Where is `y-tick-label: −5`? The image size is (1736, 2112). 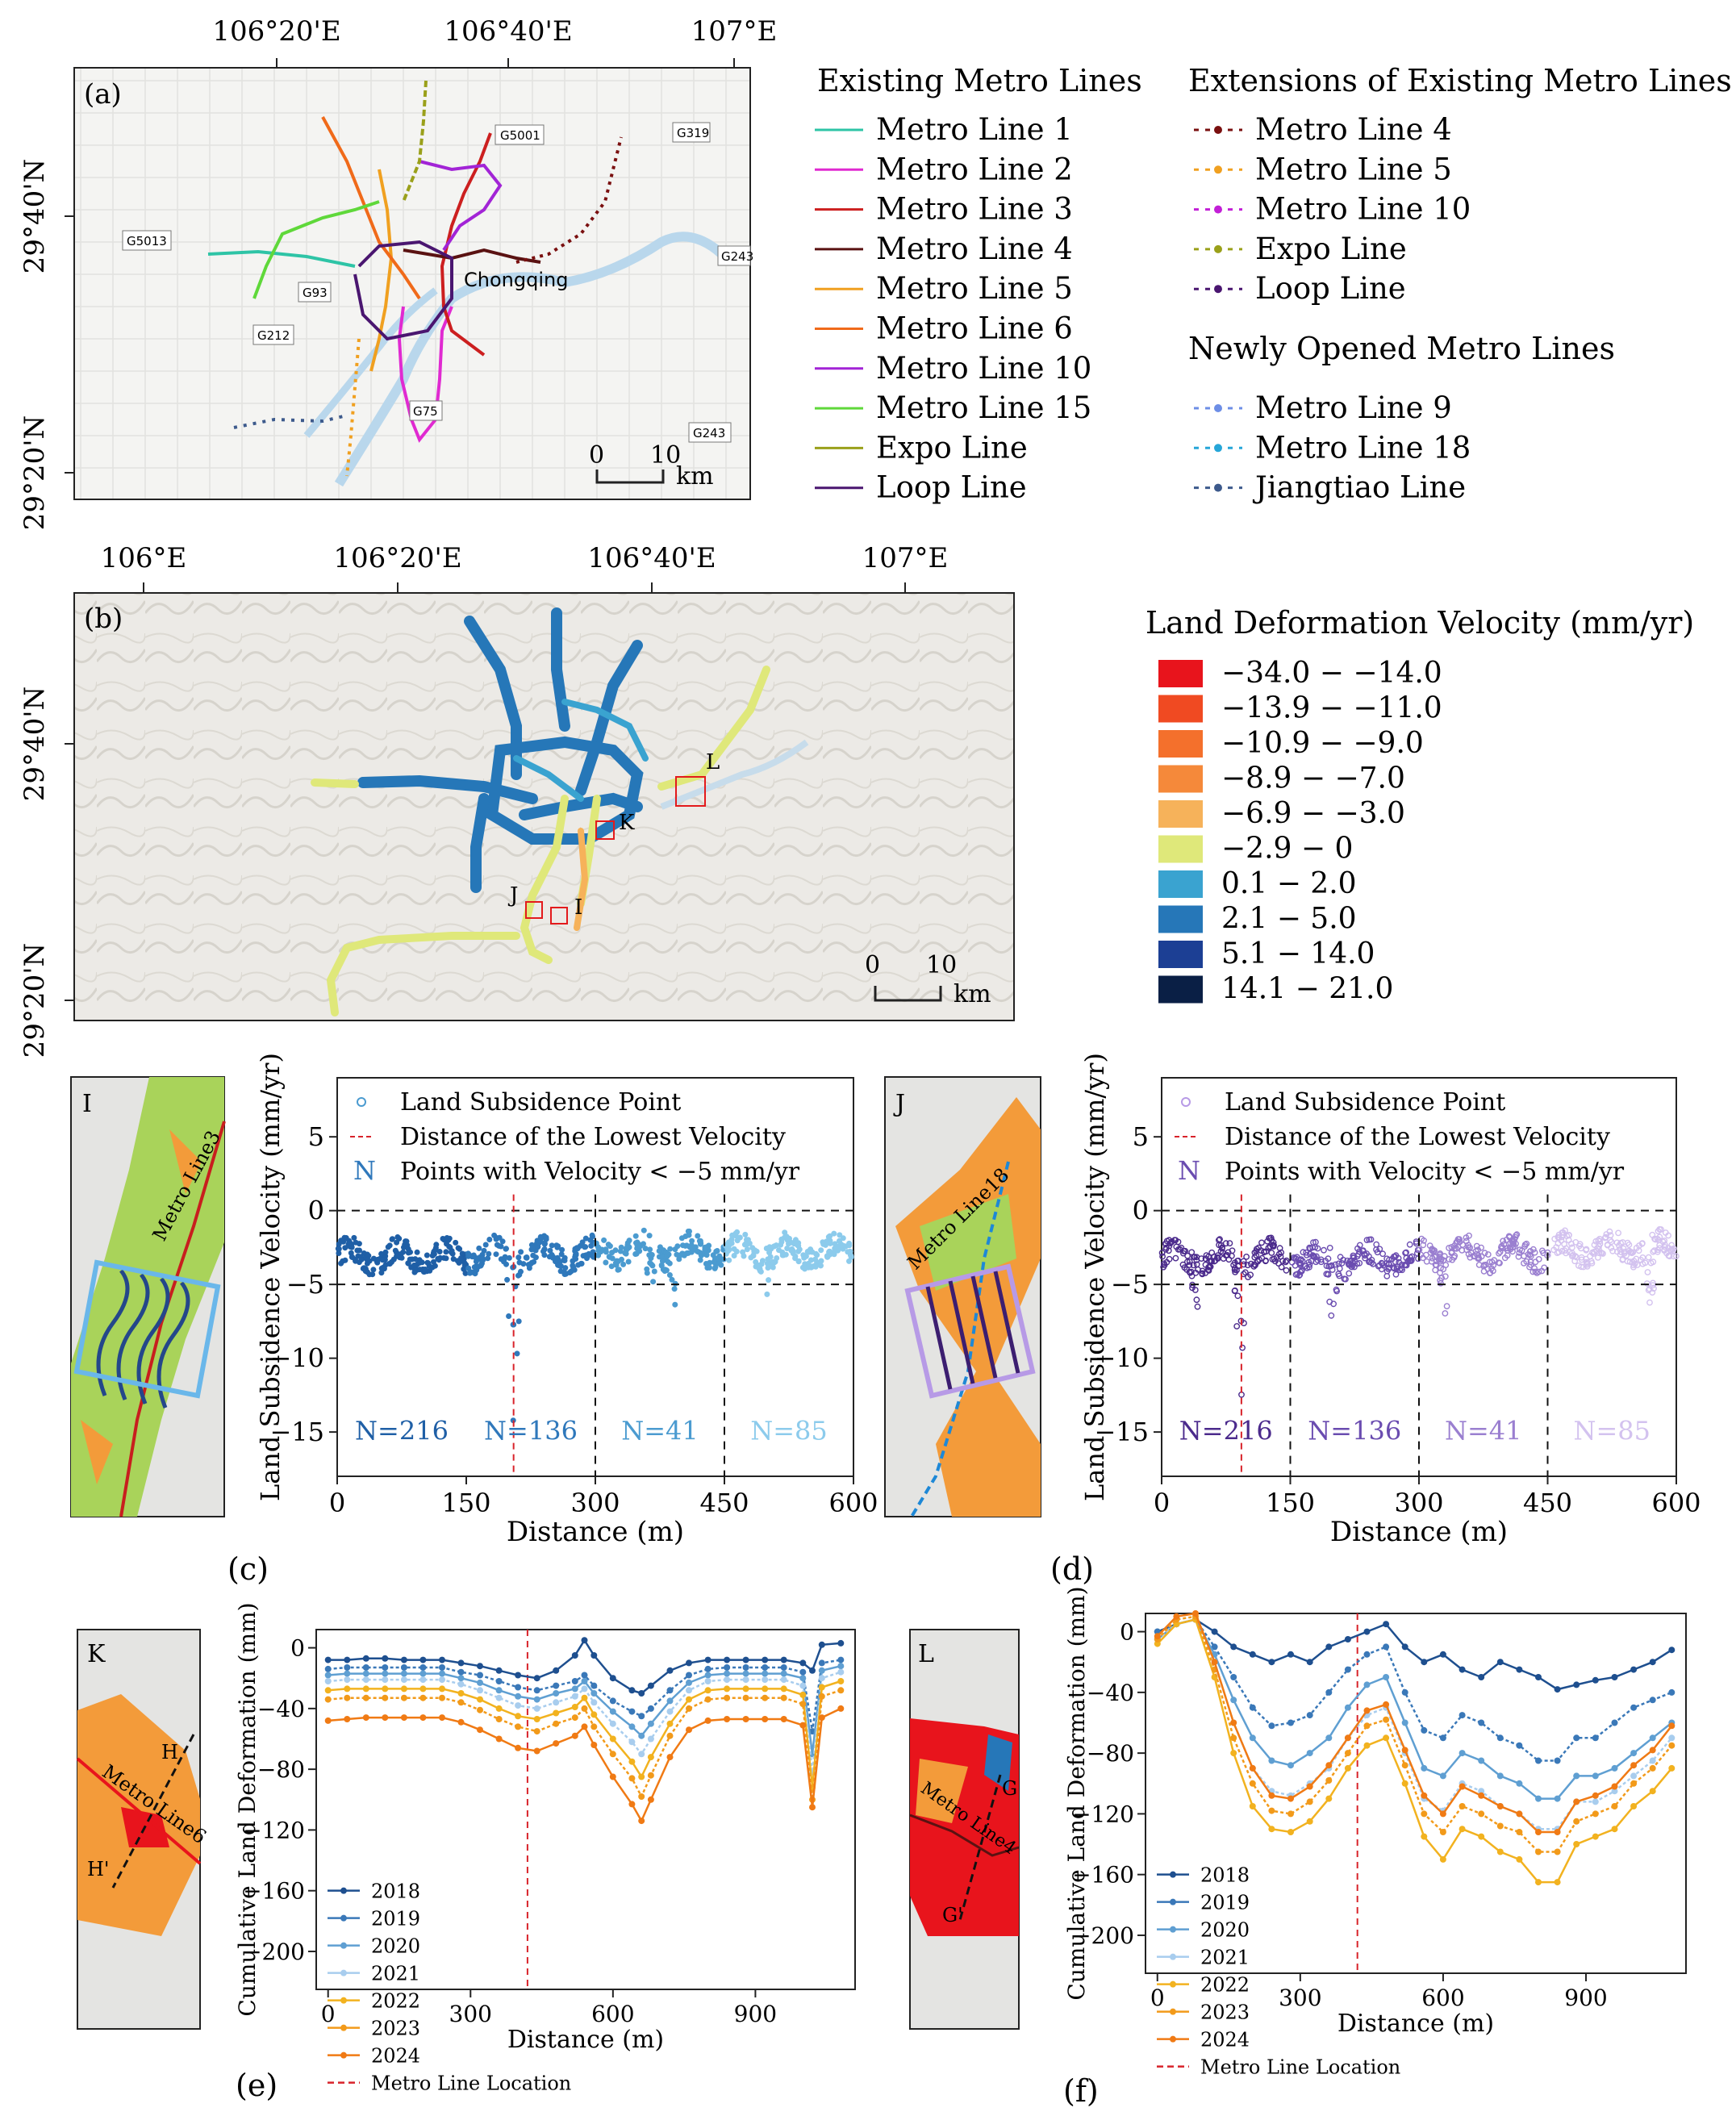 y-tick-label: −5 is located at coordinates (305, 1284).